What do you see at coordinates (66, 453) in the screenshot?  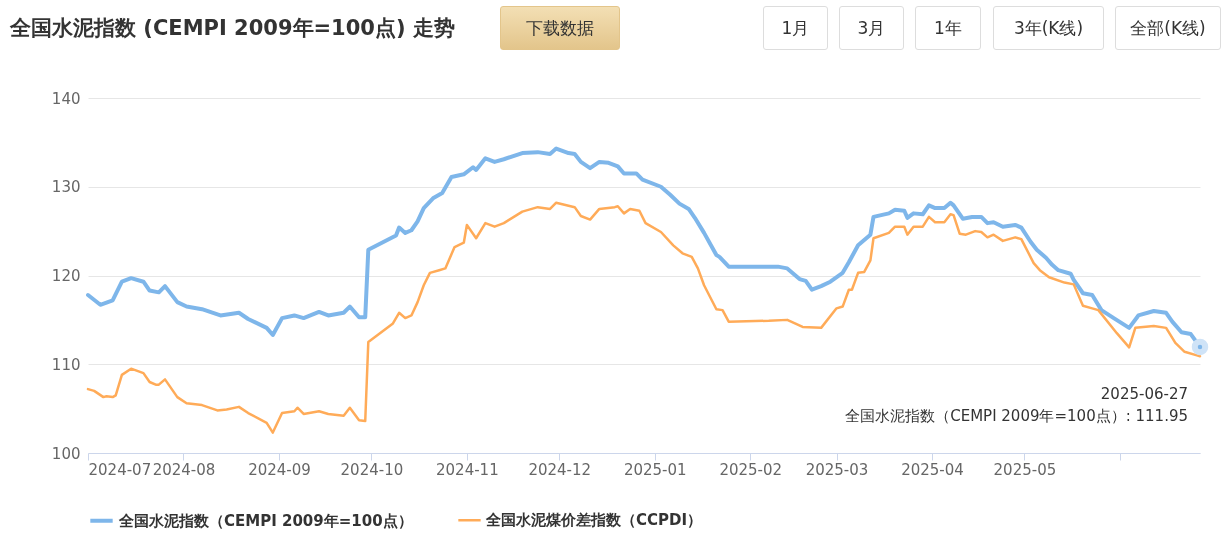 I see `y-tick-label: 100` at bounding box center [66, 453].